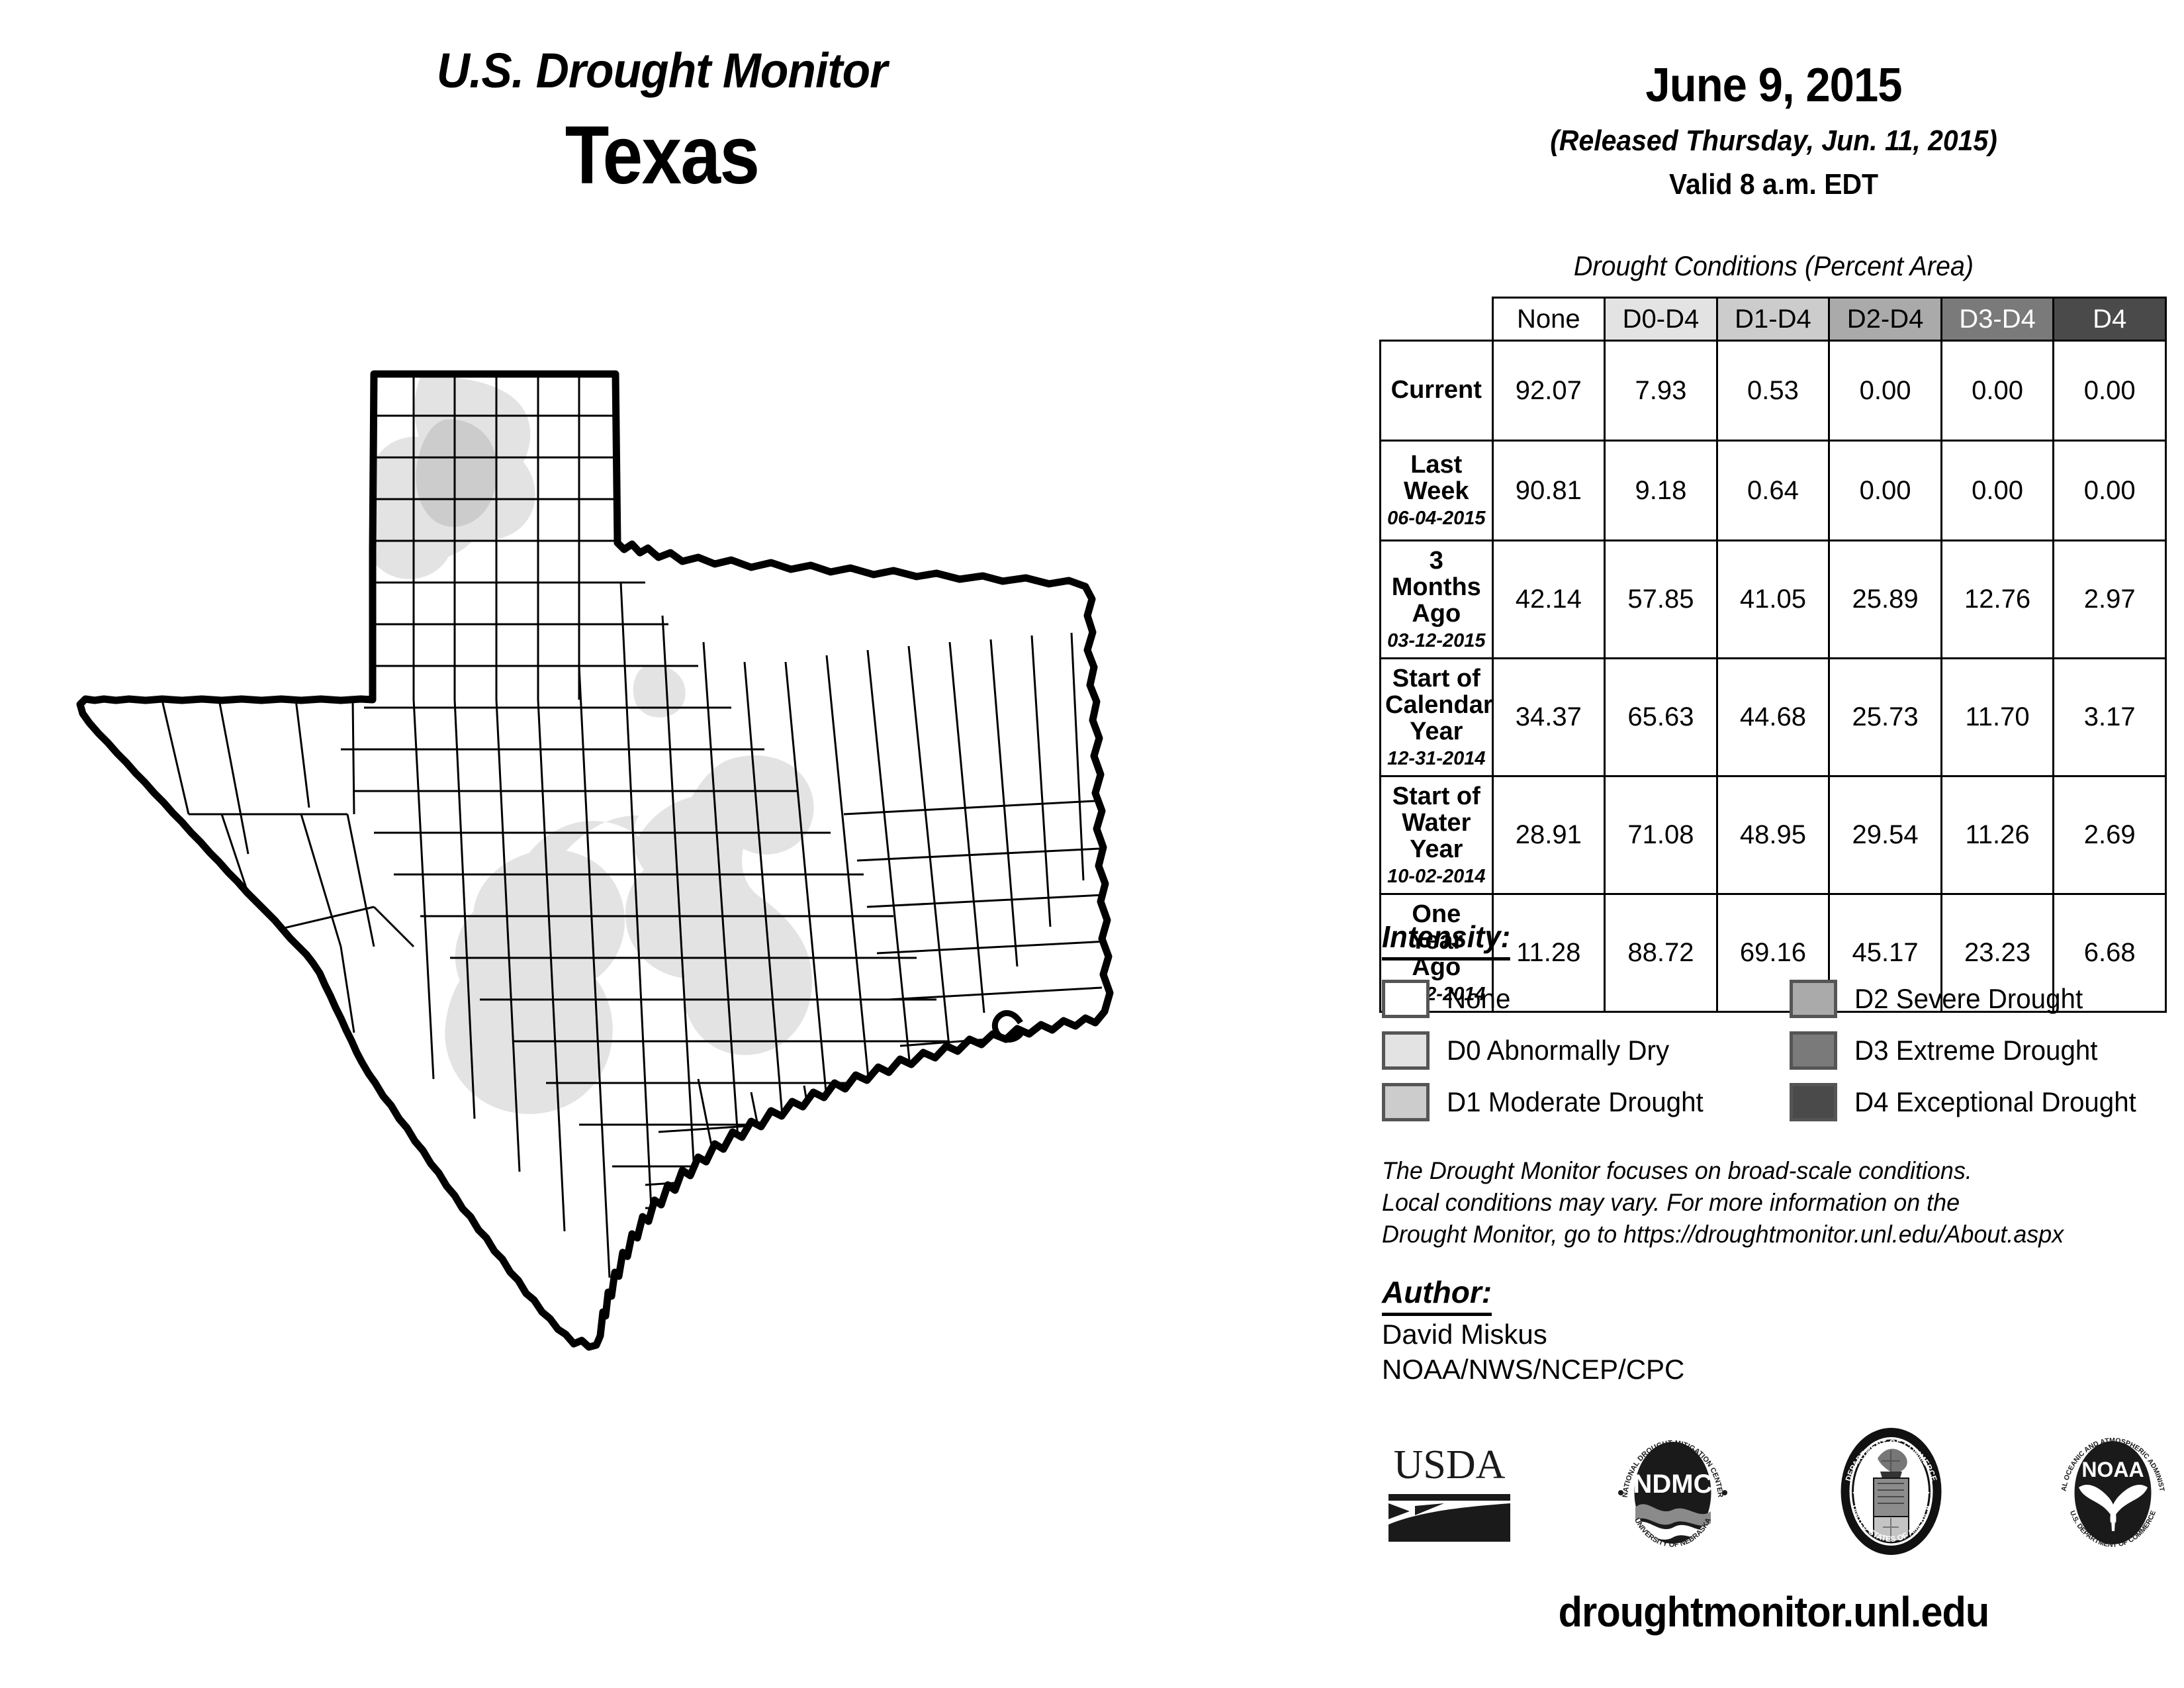 The width and height of the screenshot is (2184, 1688). What do you see at coordinates (1673, 1484) in the screenshot?
I see `svg-text: NDMC` at bounding box center [1673, 1484].